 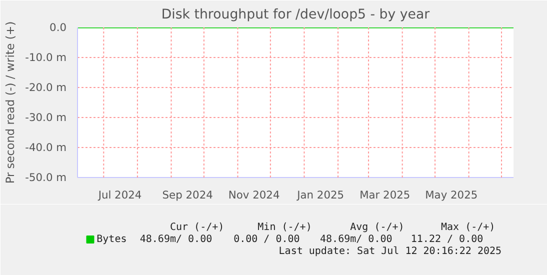 What do you see at coordinates (188, 195) in the screenshot?
I see `x-tick-label: Sep 2024` at bounding box center [188, 195].